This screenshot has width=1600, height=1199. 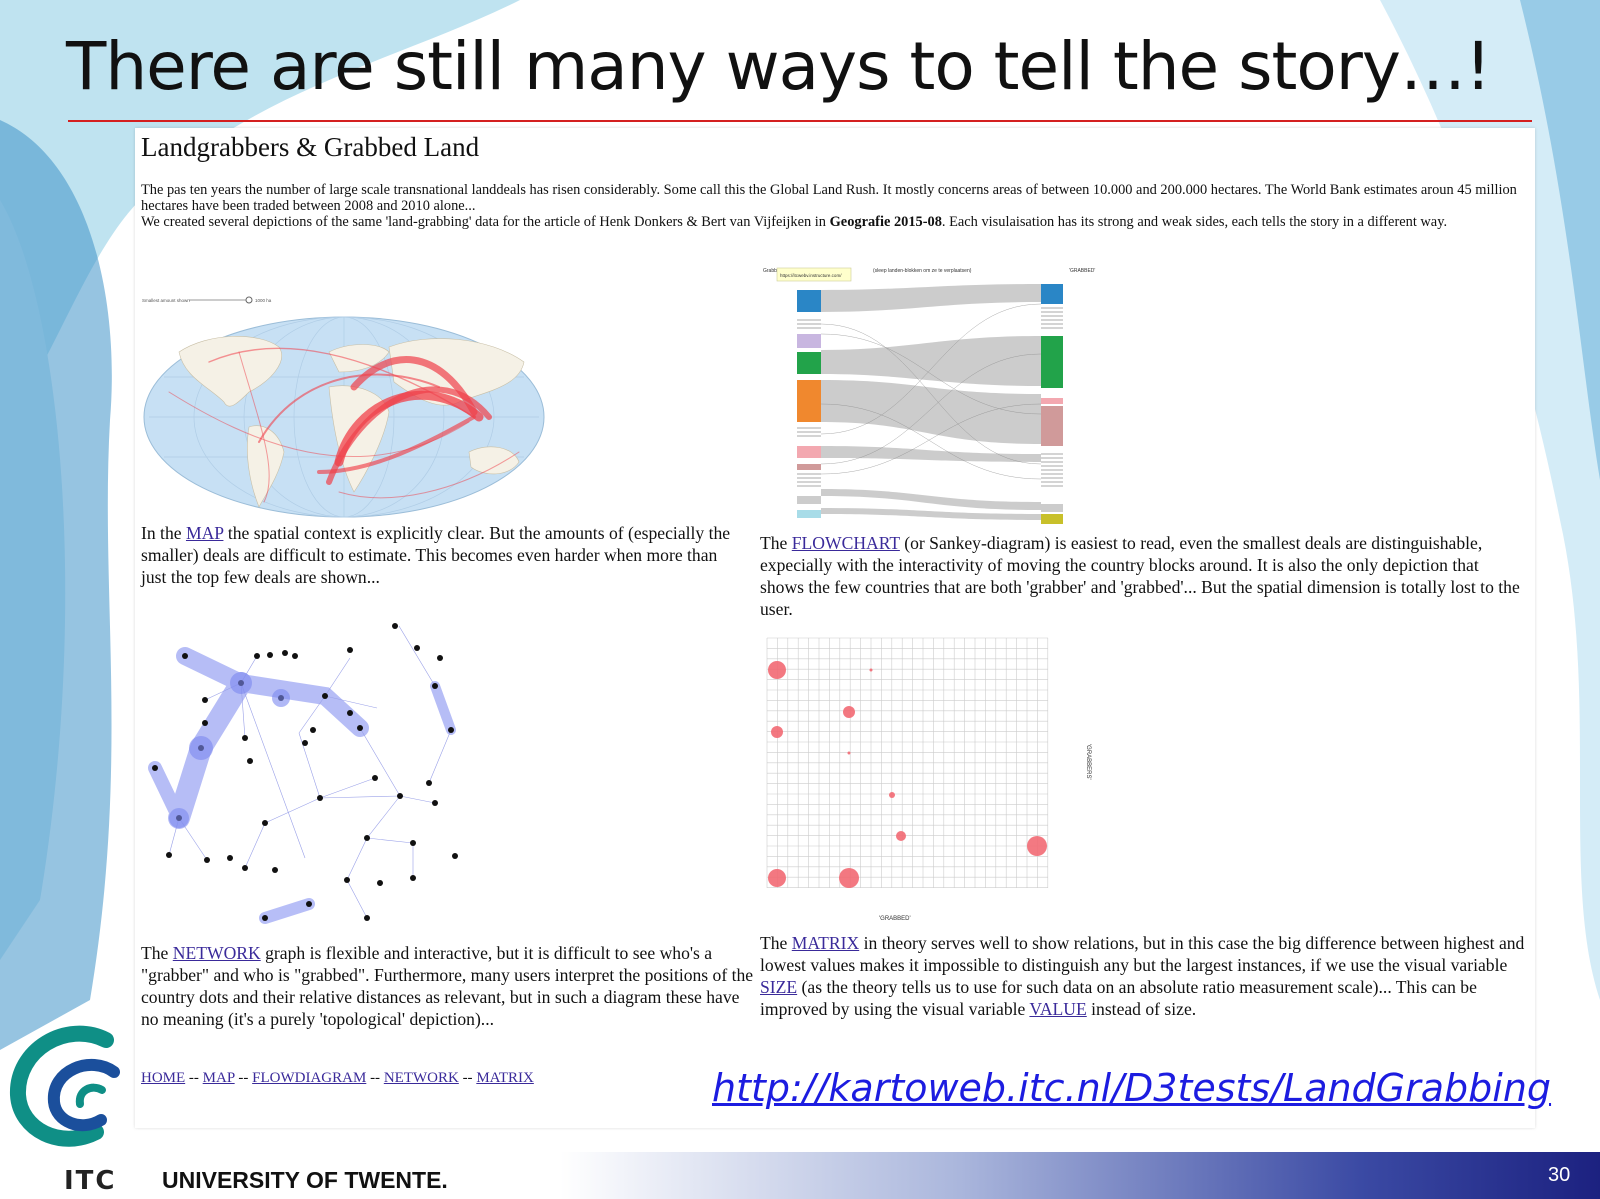 I want to click on title-rule, so click(x=800, y=121).